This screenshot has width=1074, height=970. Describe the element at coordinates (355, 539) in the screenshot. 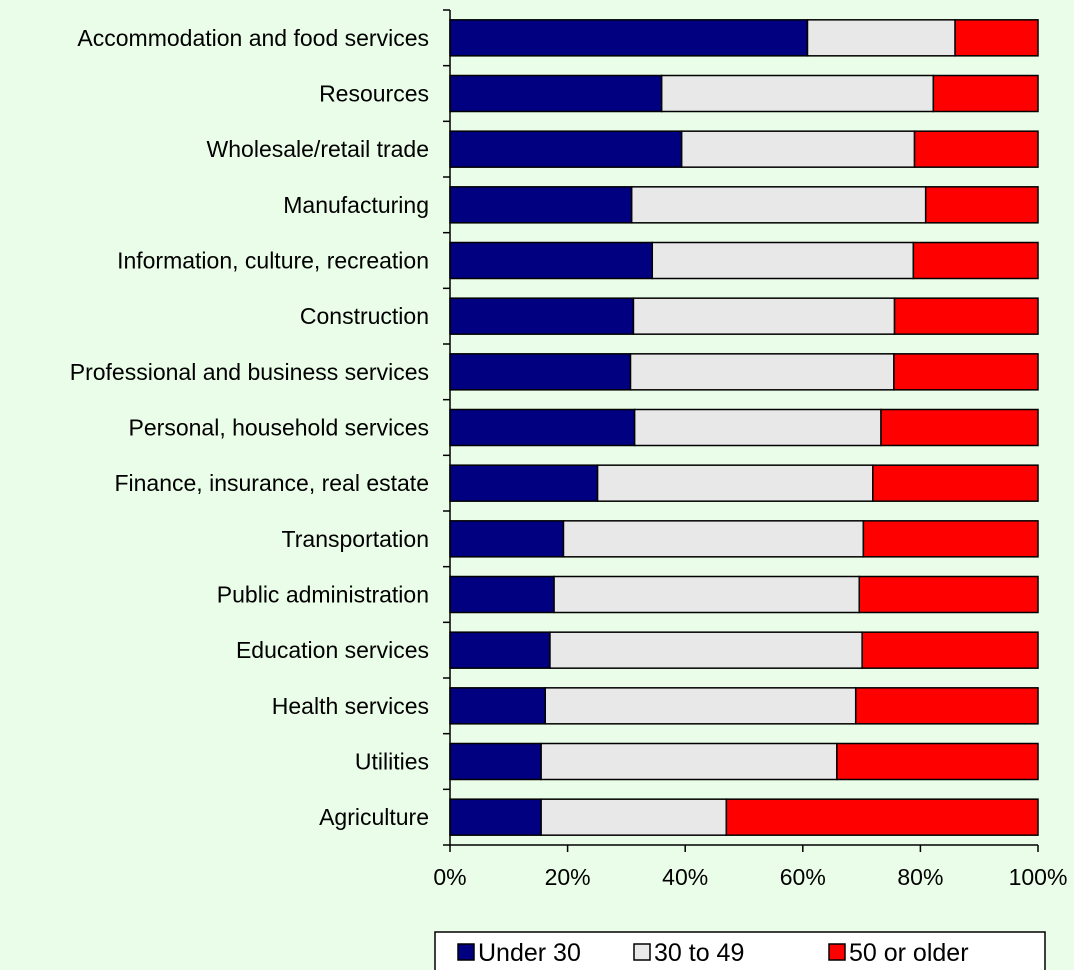

I see `category-label: Transportation` at that location.